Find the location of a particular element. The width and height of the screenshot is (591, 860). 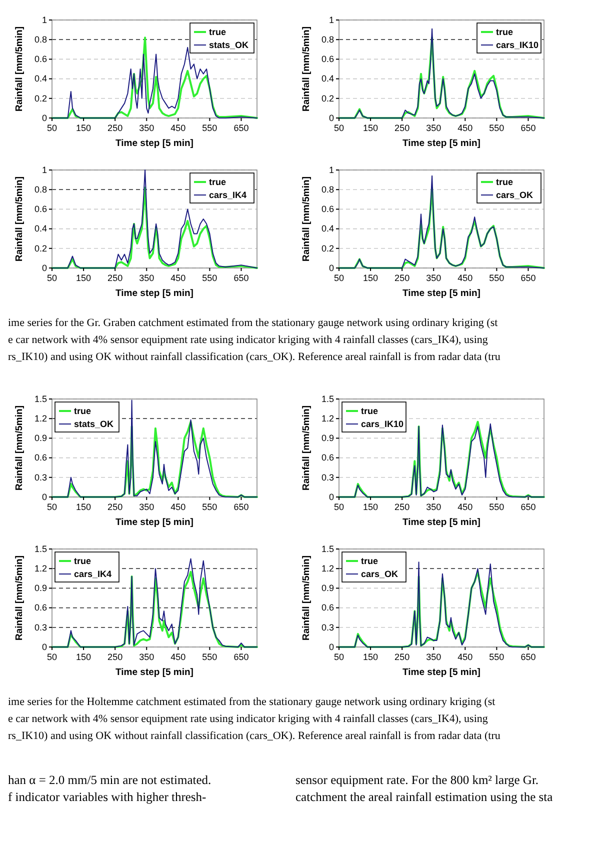

text: ime series for the Holtemme catchment estimated from the stationary gauge network using ordinary kriging (st is located at coordinates (252, 702).